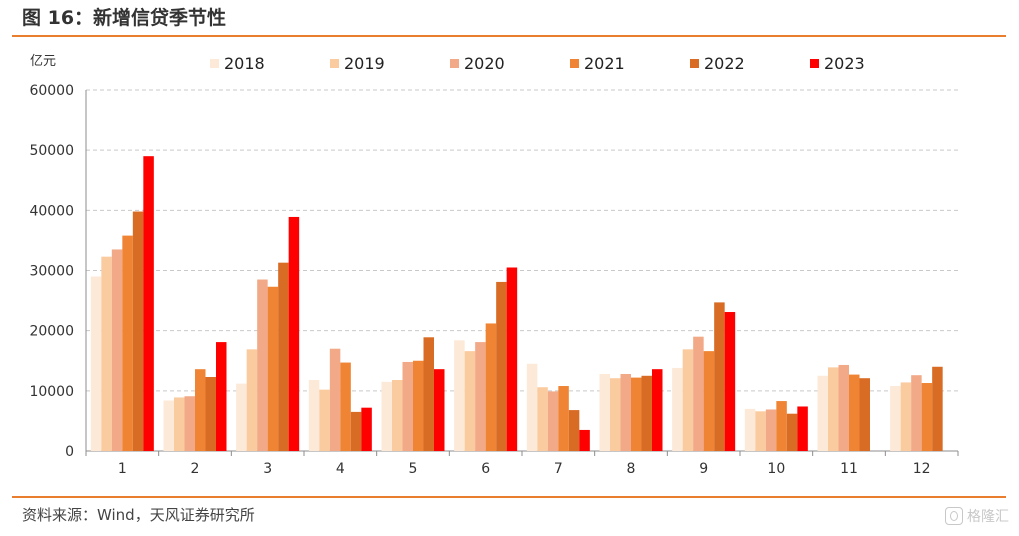  What do you see at coordinates (922, 469) in the screenshot?
I see `x-tick-label: 12` at bounding box center [922, 469].